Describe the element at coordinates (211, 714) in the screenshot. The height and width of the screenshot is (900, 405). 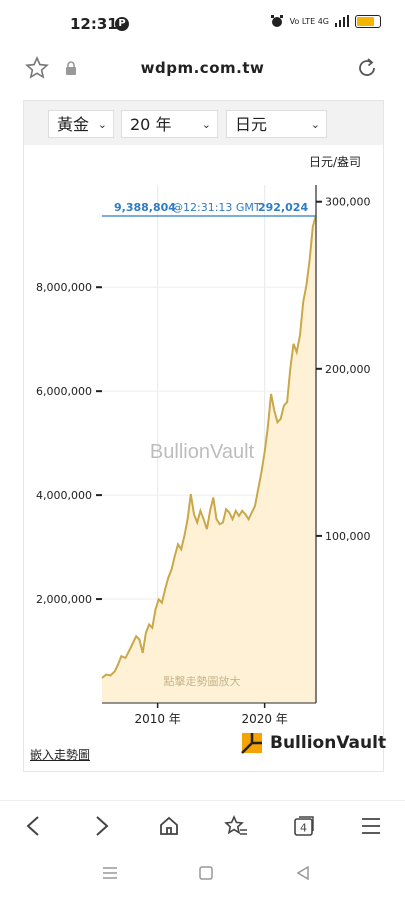
I see `x-axis: 2010 年 2020 年` at that location.